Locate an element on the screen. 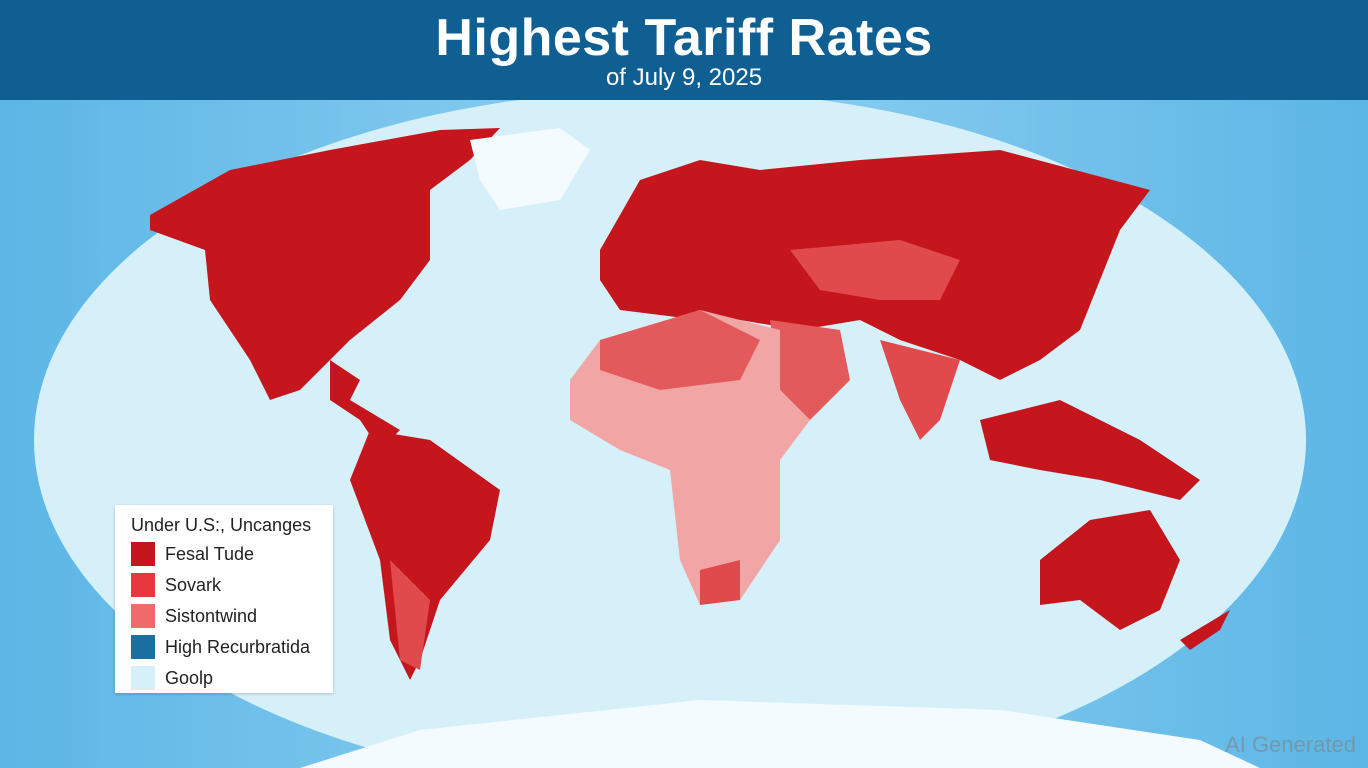 Image resolution: width=1368 pixels, height=768 pixels. legend-label: Goolp is located at coordinates (189, 677).